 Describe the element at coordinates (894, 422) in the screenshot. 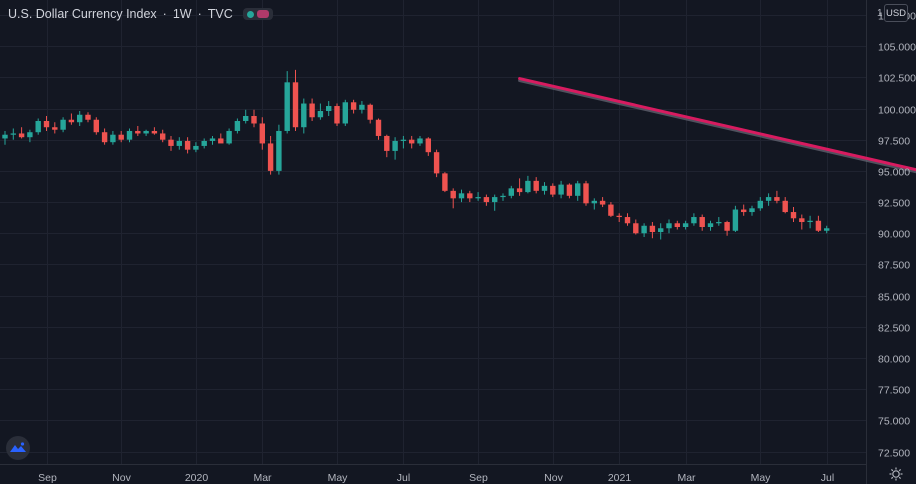

I see `price-tick-label: 75.000` at that location.